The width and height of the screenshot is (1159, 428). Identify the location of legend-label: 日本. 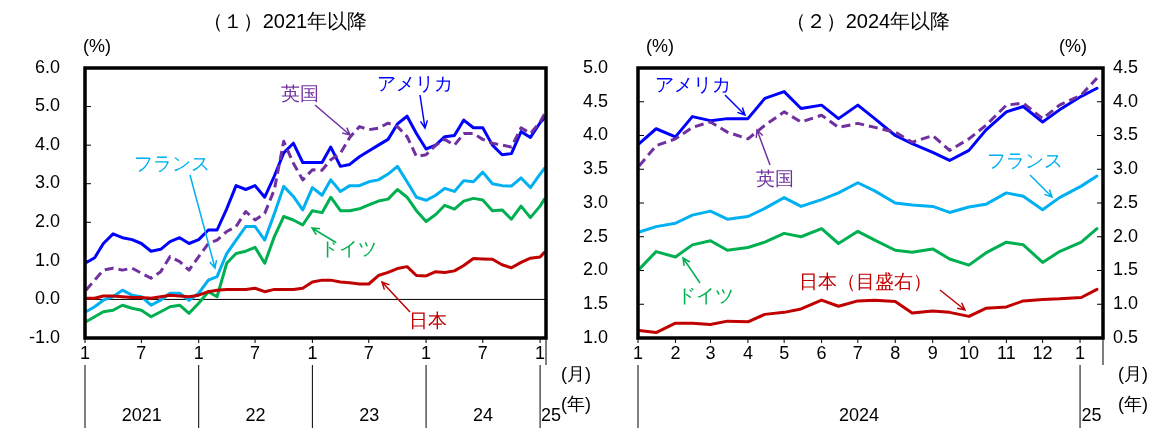
(428, 321).